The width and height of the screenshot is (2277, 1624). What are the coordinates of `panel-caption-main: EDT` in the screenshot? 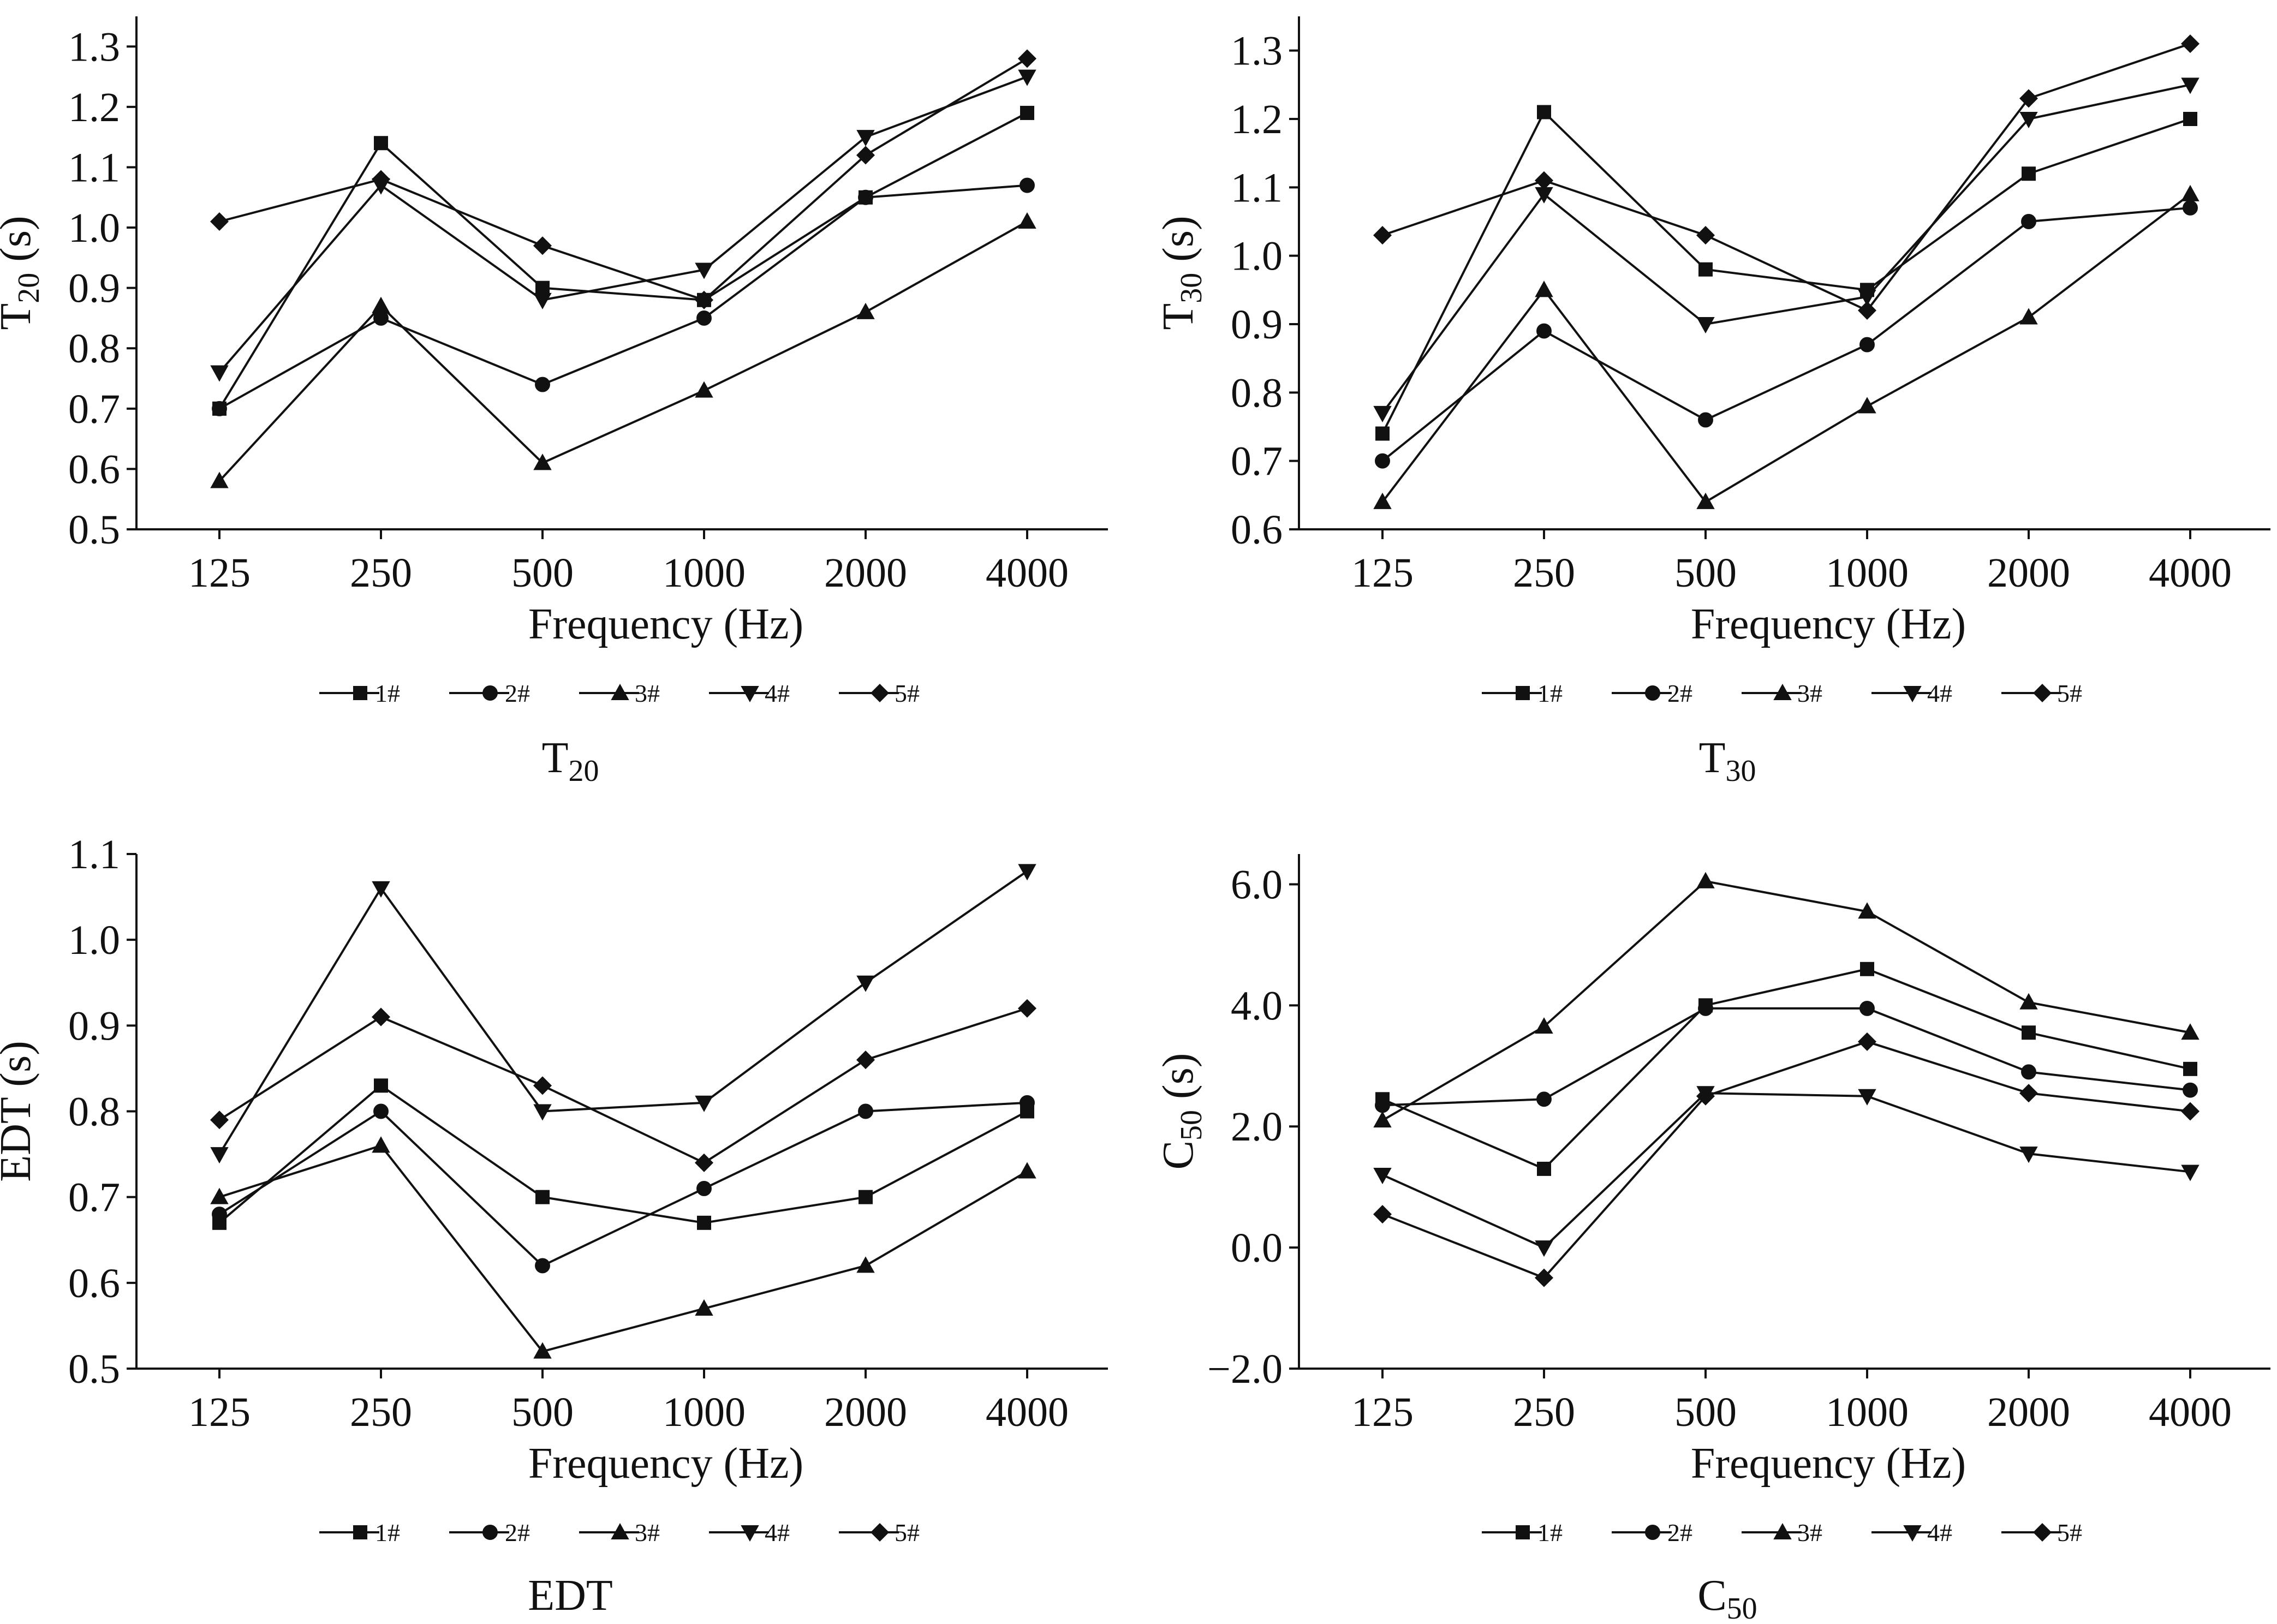 It's located at (571, 1596).